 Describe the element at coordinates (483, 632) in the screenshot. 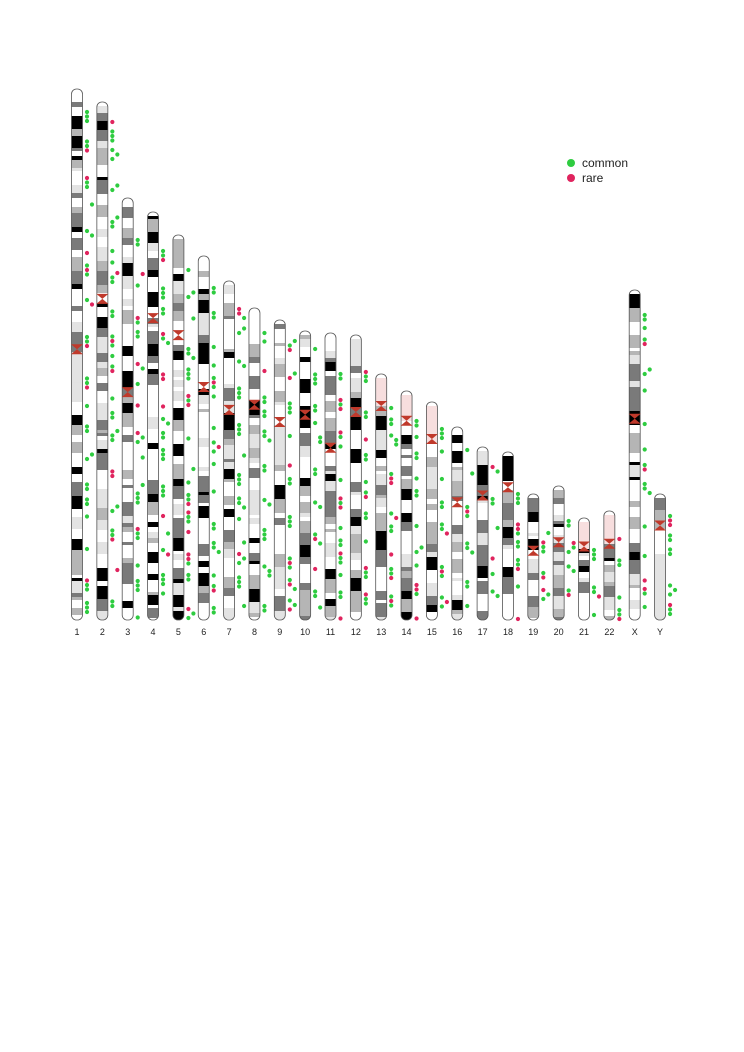

I see `chromosome-label: 17` at that location.